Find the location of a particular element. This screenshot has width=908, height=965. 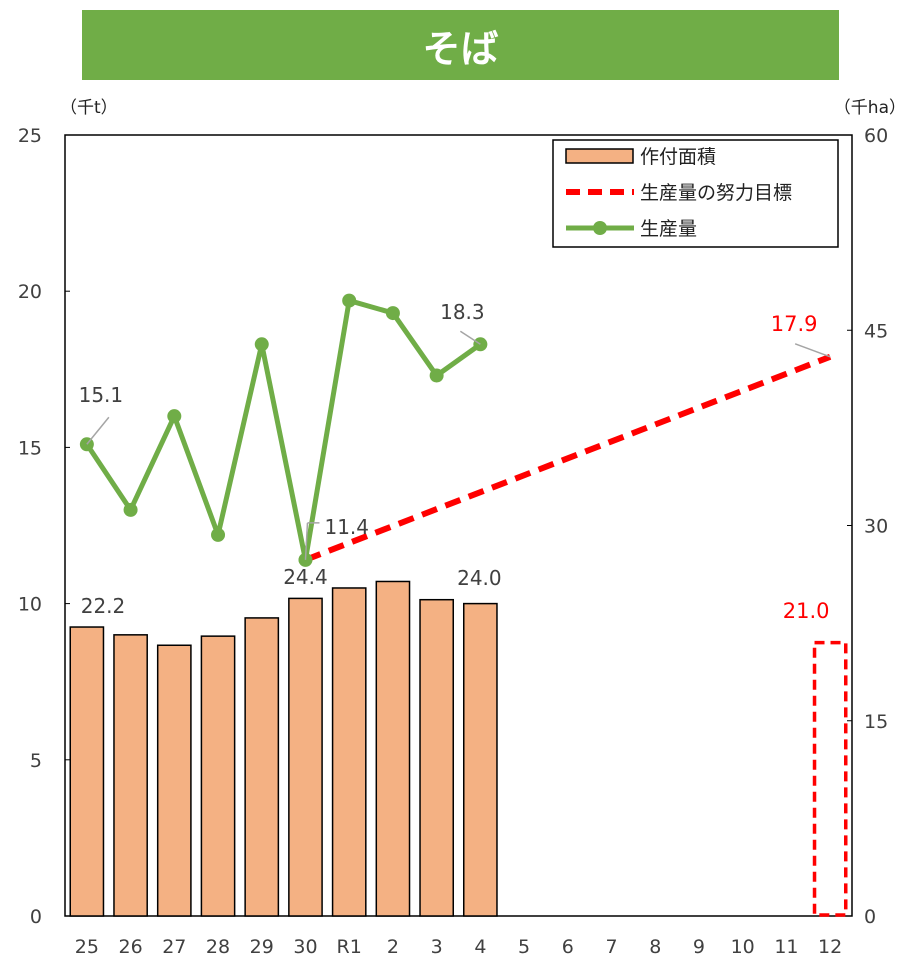

left-tick-label: 0 is located at coordinates (36, 917).